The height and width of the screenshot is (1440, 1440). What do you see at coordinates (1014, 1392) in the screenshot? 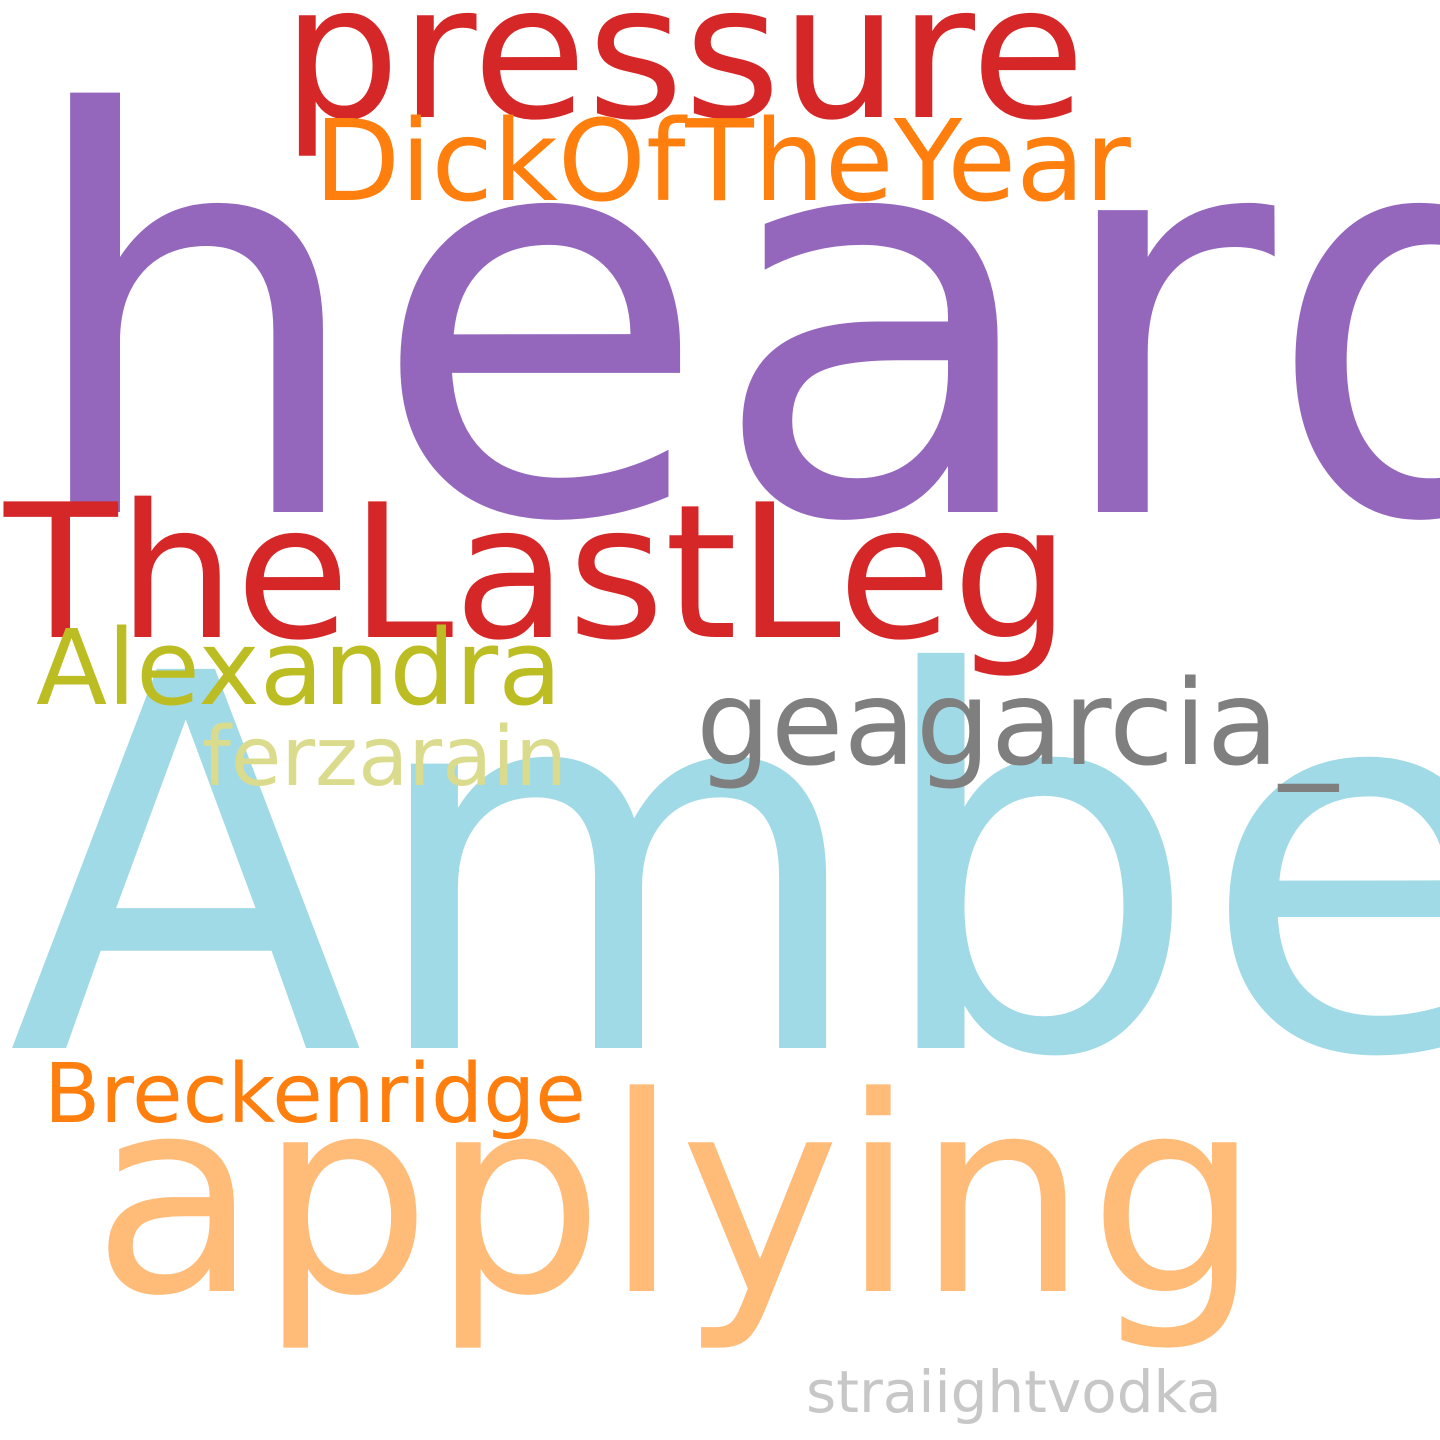
I see `word-straiightvodka: straiightvodka` at bounding box center [1014, 1392].